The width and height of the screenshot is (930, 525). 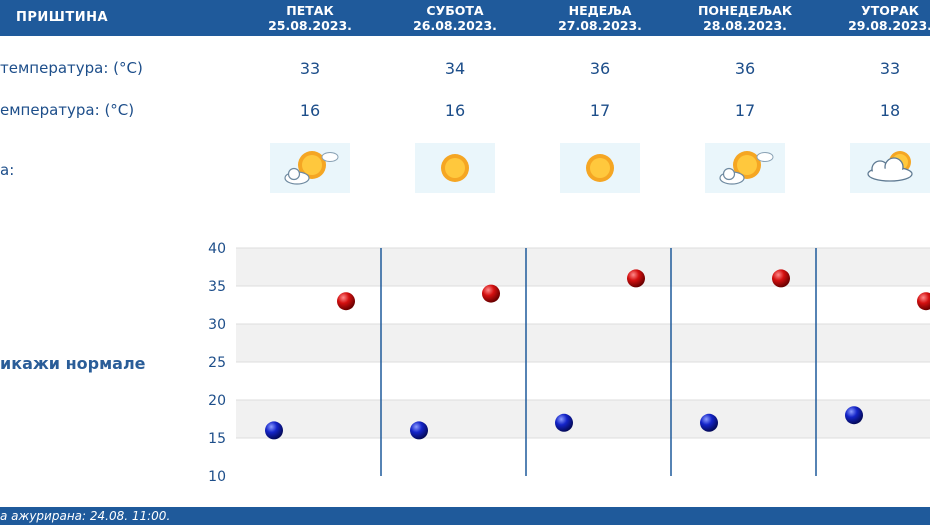 What do you see at coordinates (310, 25) in the screenshot?
I see `day-date: 25.08.2023.` at bounding box center [310, 25].